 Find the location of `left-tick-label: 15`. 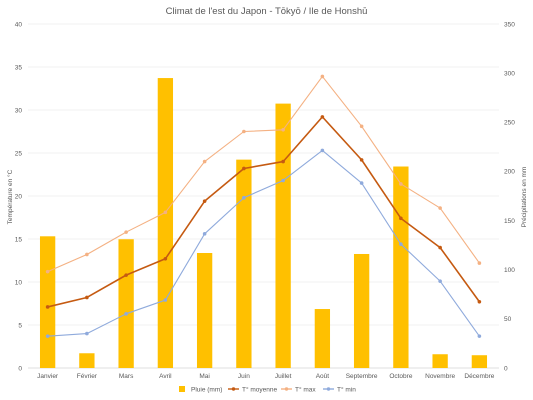

left-tick-label: 15 is located at coordinates (19, 239).